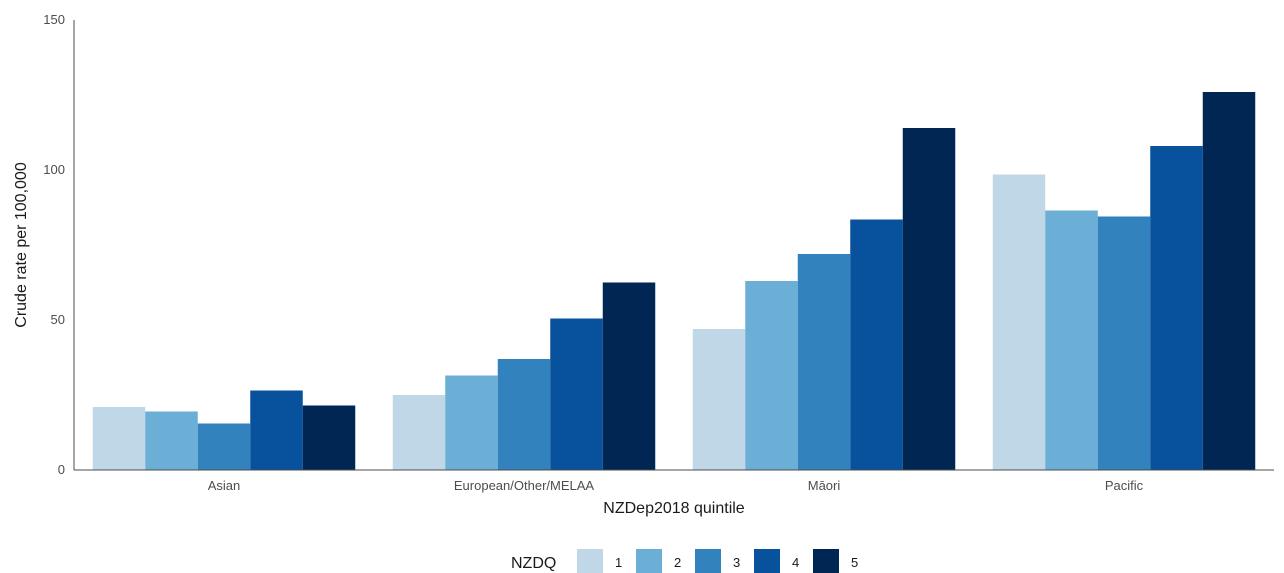  I want to click on y-axis-ticks: 0 50 100 150, so click(54, 244).